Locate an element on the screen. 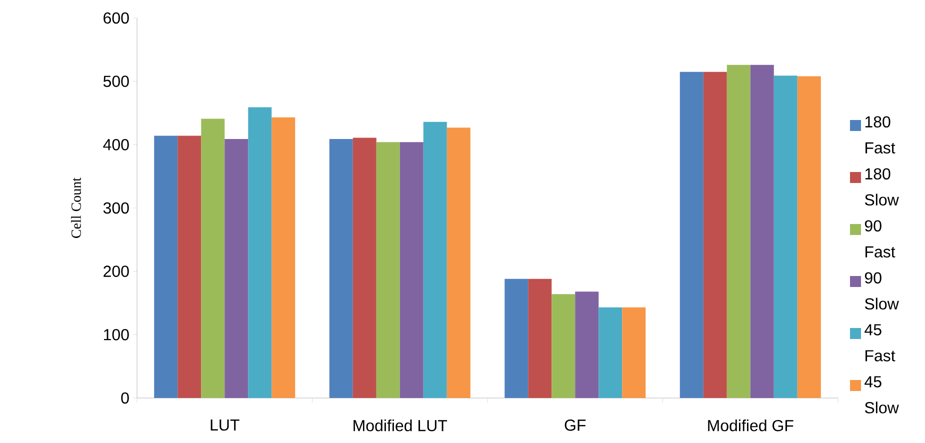 The image size is (925, 443). x-tick-label: Modified LUT is located at coordinates (401, 426).